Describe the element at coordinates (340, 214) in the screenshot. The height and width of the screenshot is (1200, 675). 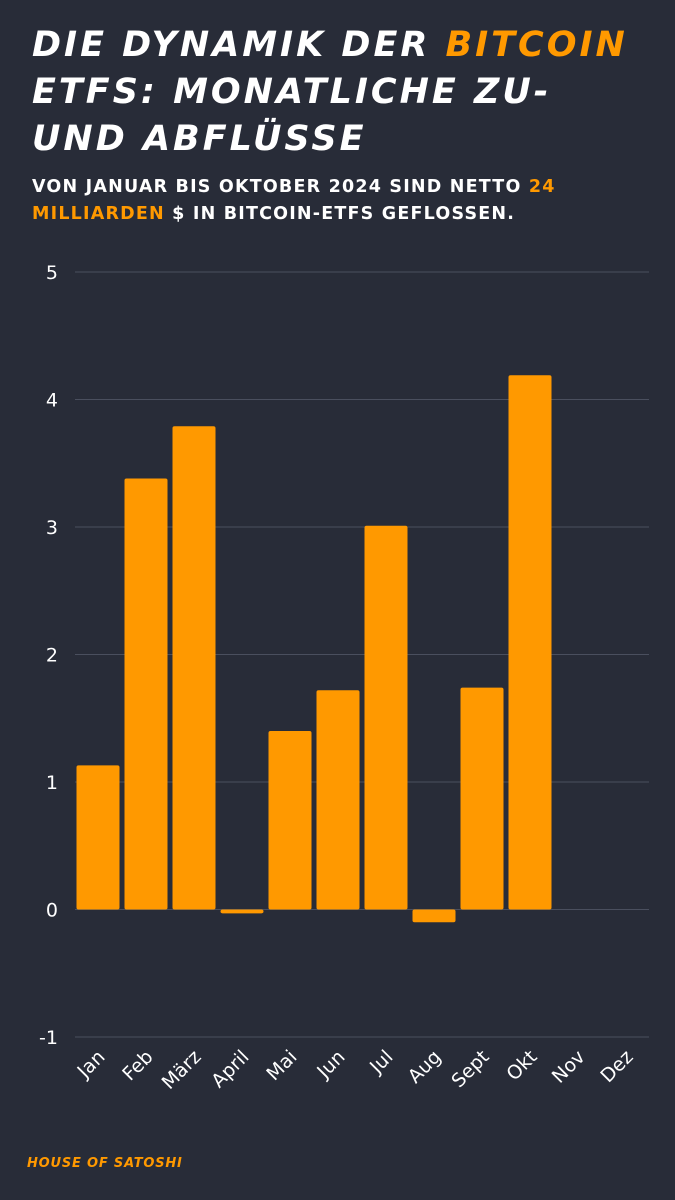
I see `subtitle-part2: $ IN BITCOIN-ETFS GEFLOSSEN.` at that location.